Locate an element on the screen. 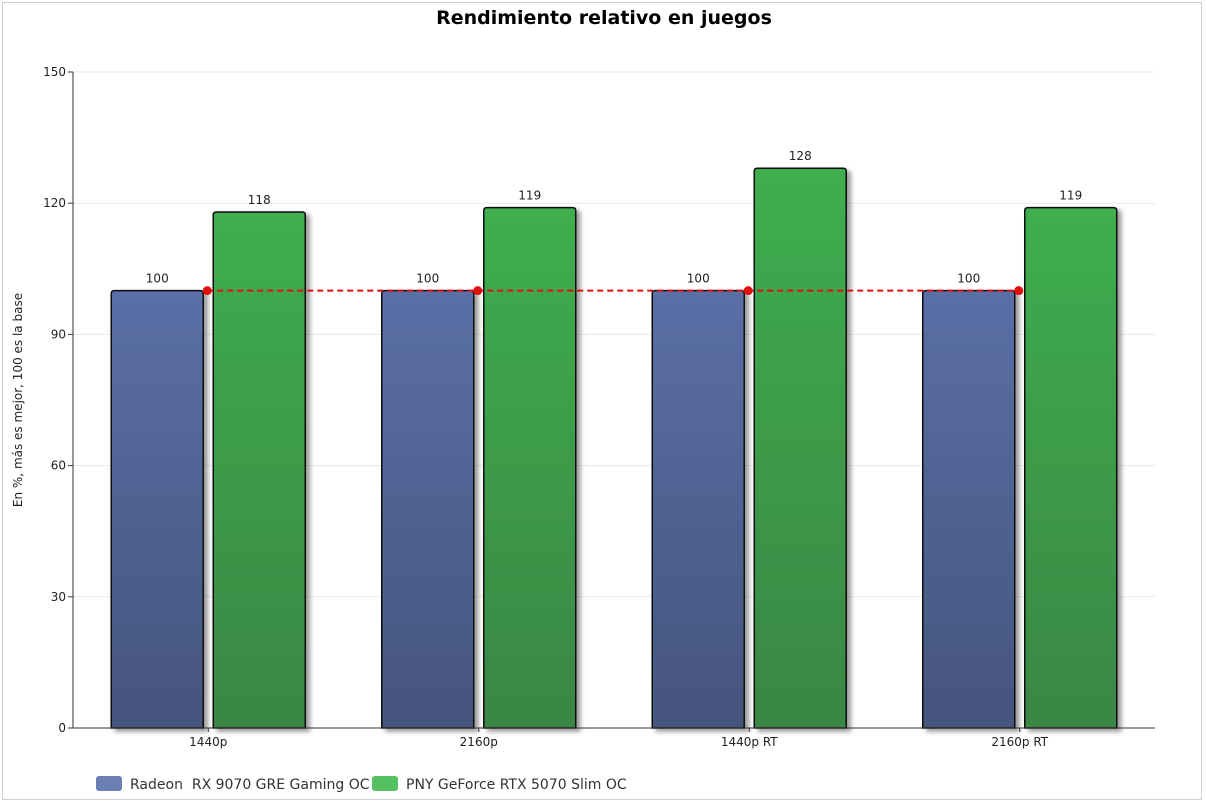  legend-label-pny: PNY GeForce RTX 5070 Slim OC is located at coordinates (516, 785).